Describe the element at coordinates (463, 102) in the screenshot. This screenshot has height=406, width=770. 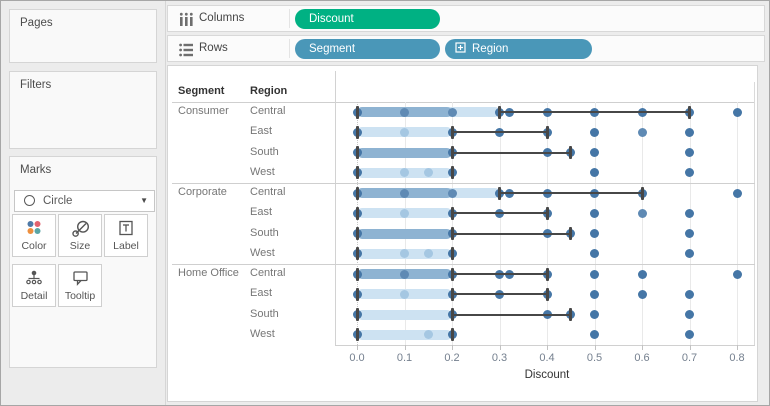
I see `header-separator` at that location.